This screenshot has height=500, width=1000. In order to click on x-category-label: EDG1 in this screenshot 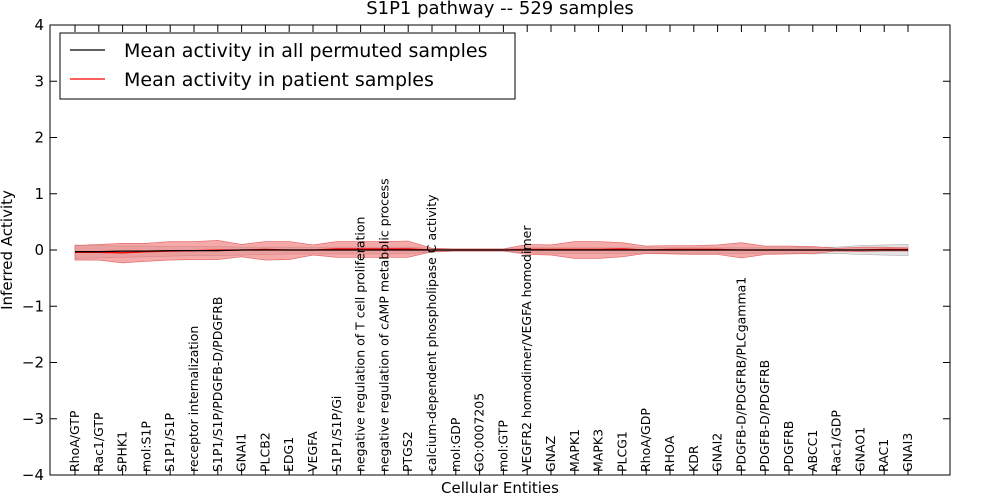, I will do `click(288, 454)`.